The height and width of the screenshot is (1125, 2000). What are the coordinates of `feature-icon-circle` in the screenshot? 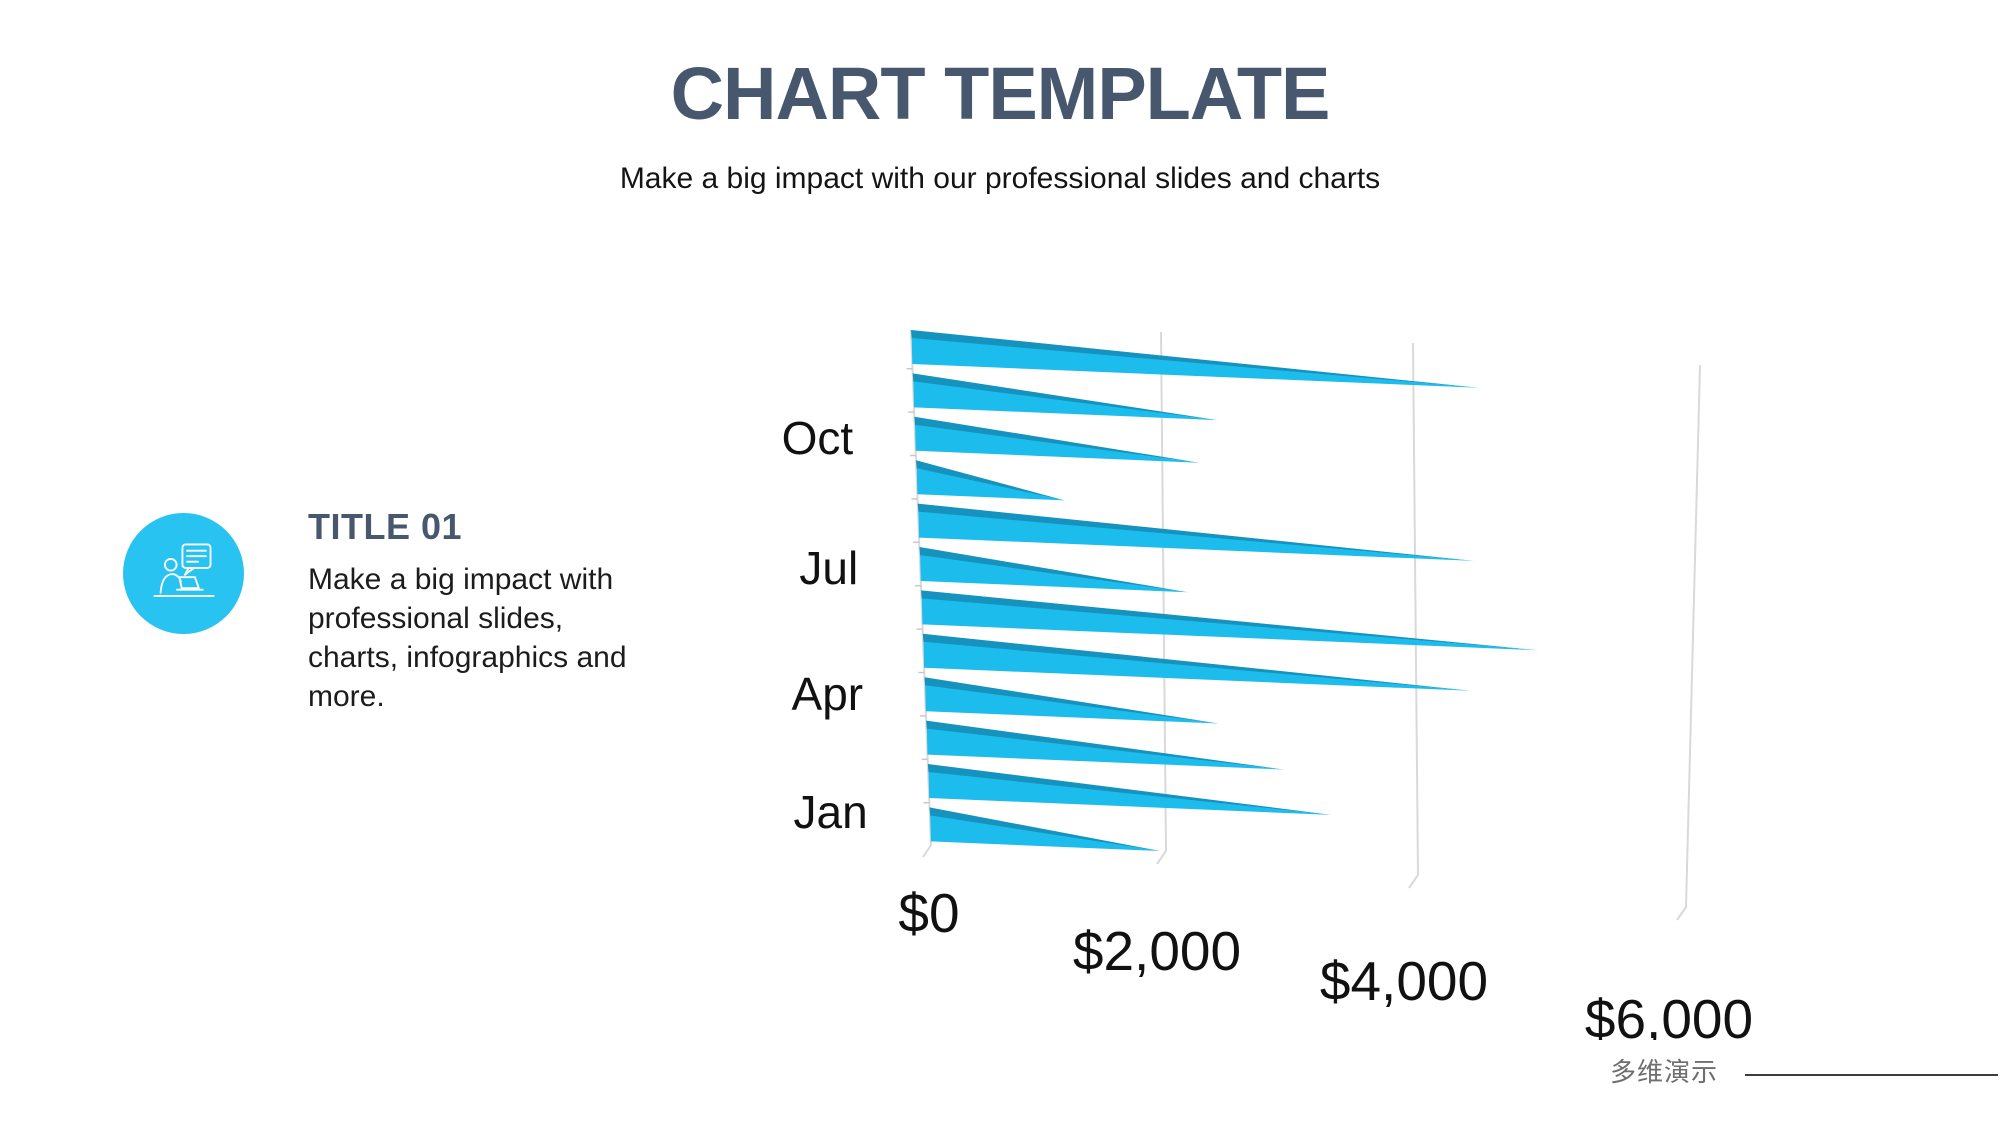 It's located at (183, 573).